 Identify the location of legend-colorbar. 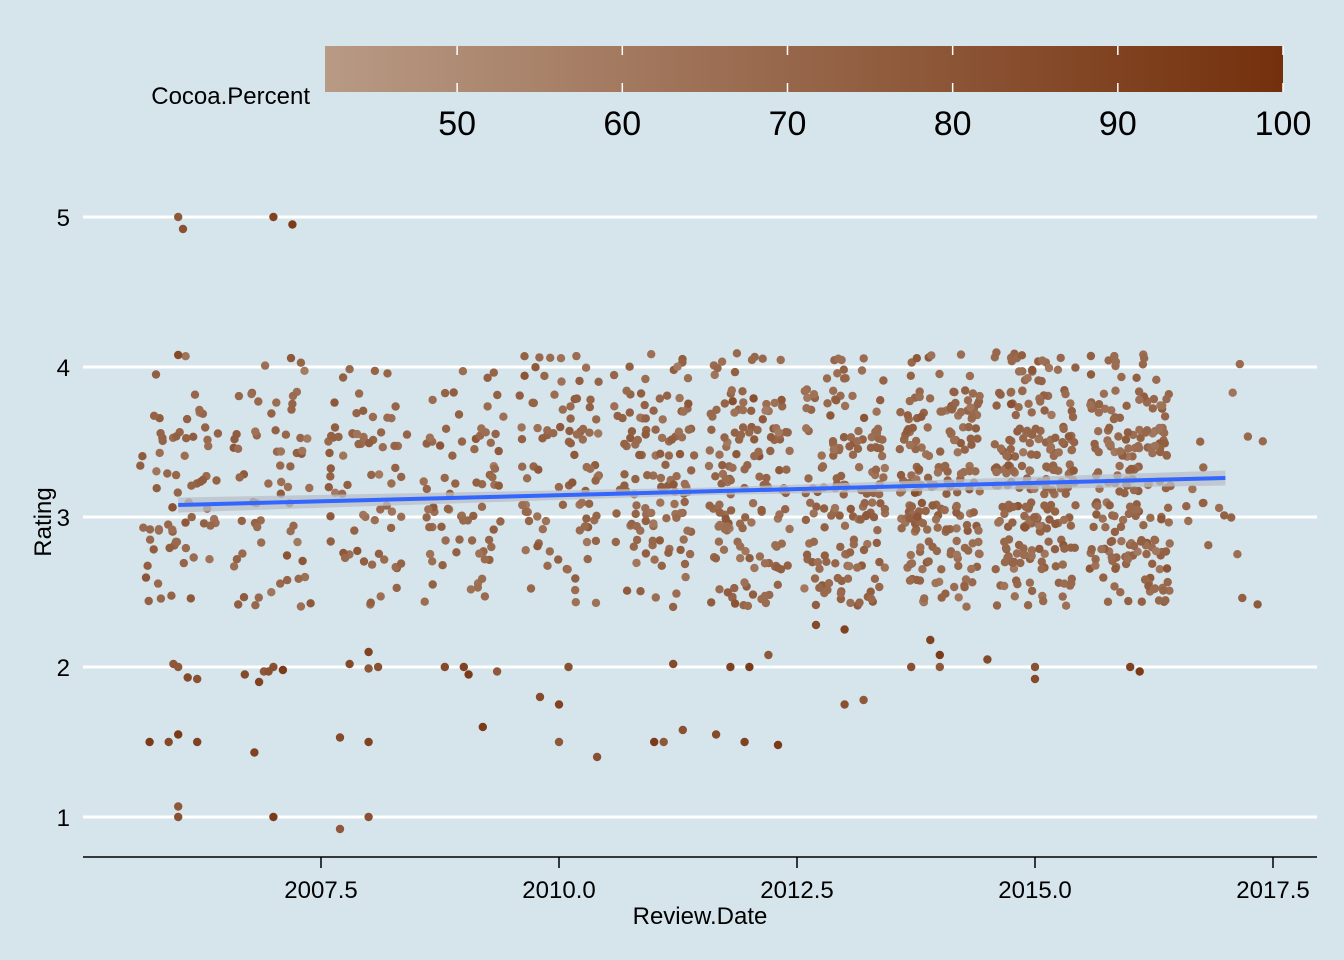
(804, 69).